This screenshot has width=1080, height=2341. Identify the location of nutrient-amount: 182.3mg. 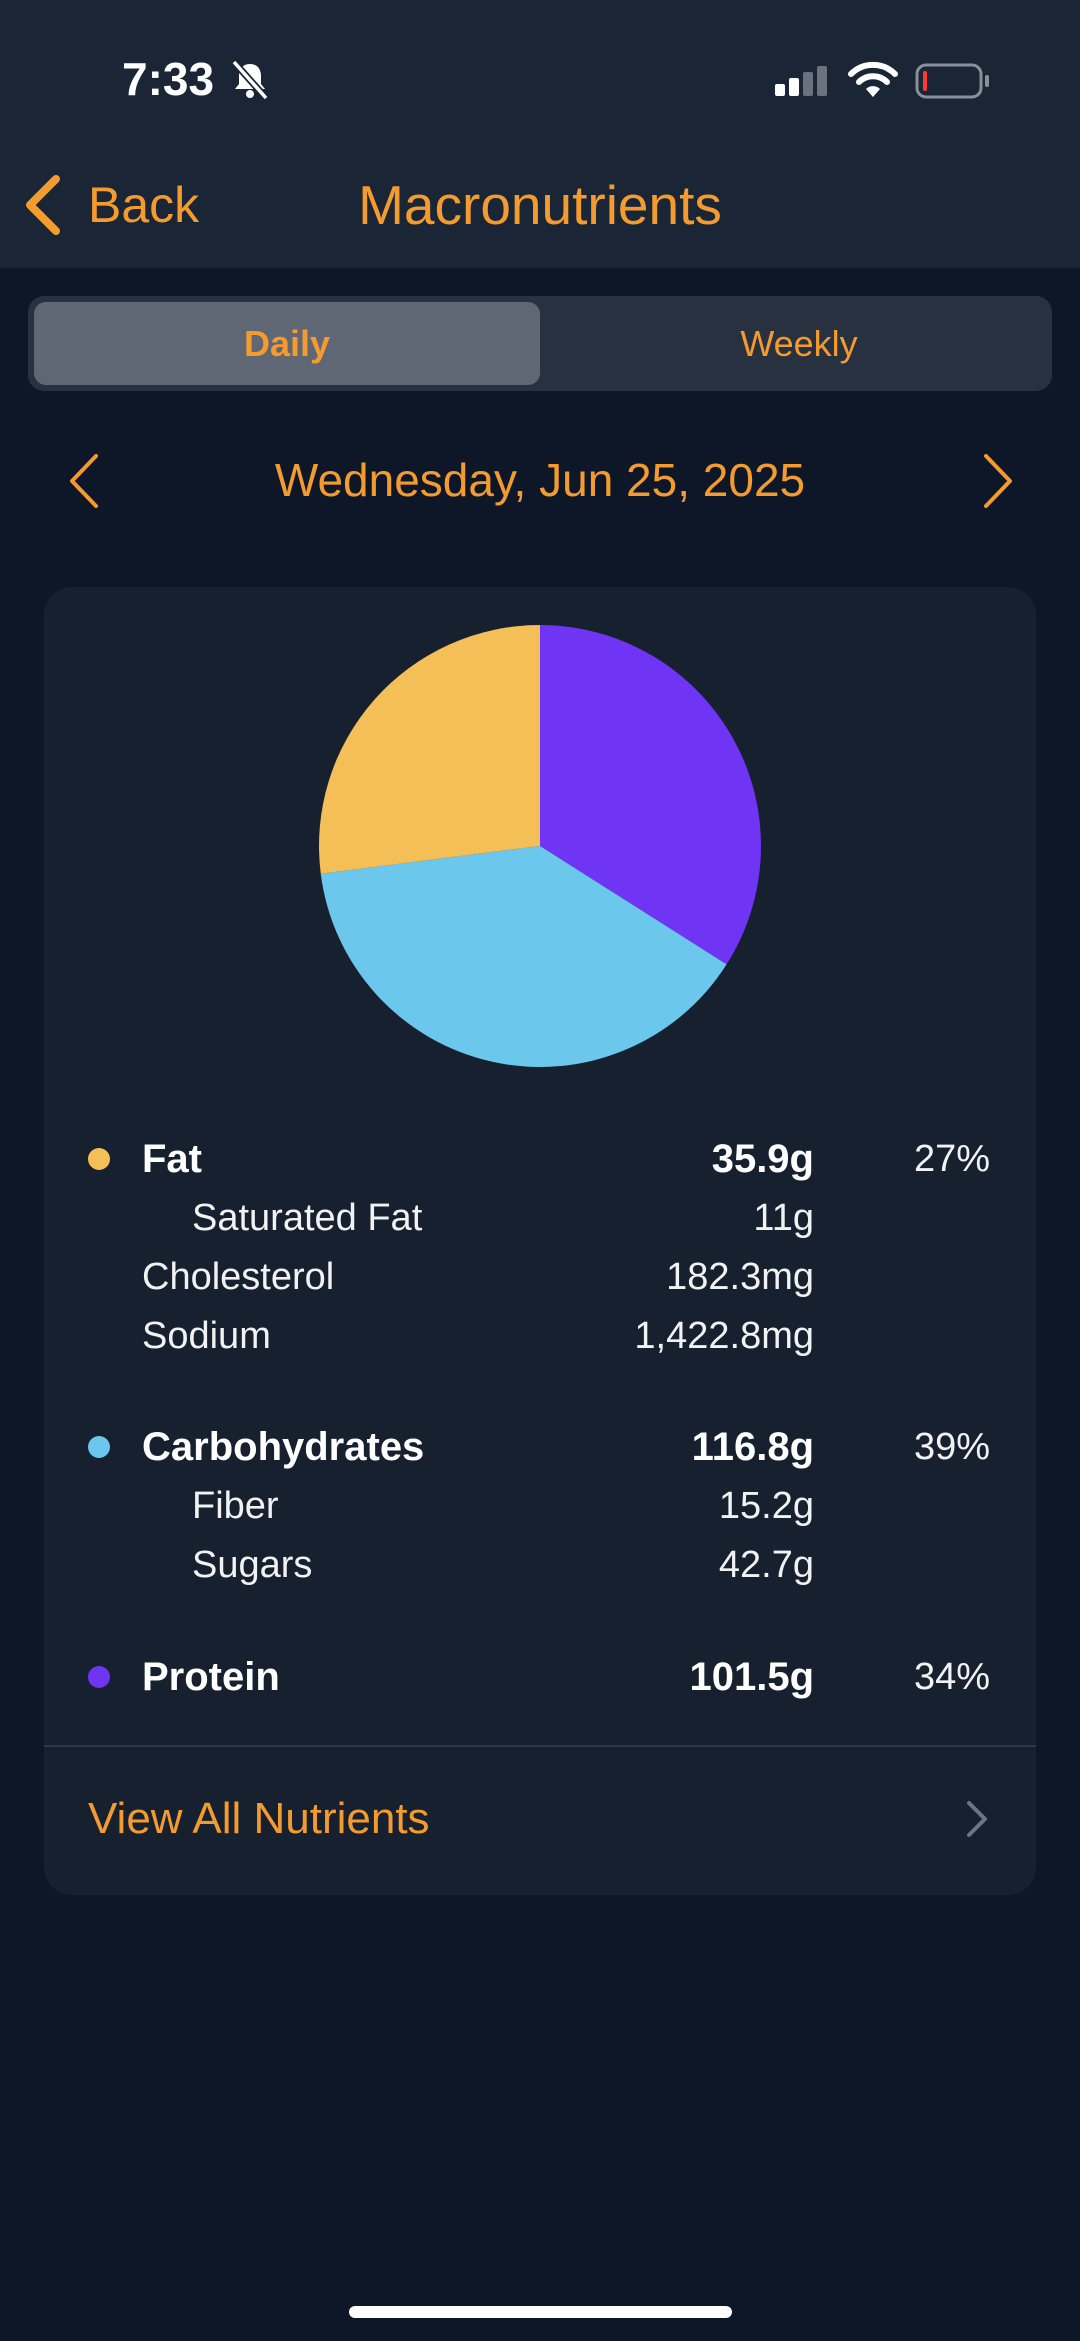
(740, 1277).